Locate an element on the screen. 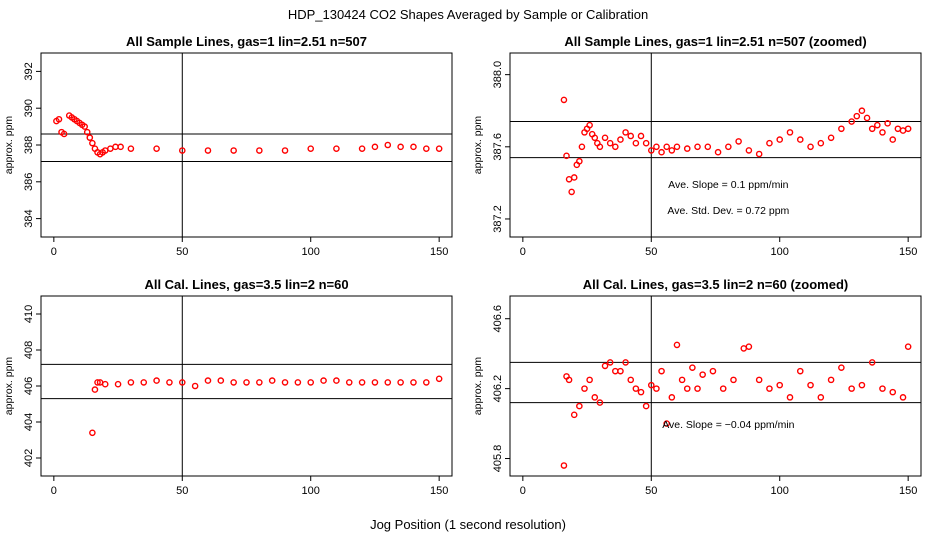 The height and width of the screenshot is (545, 936). y-tick-label: 392 is located at coordinates (29, 71).